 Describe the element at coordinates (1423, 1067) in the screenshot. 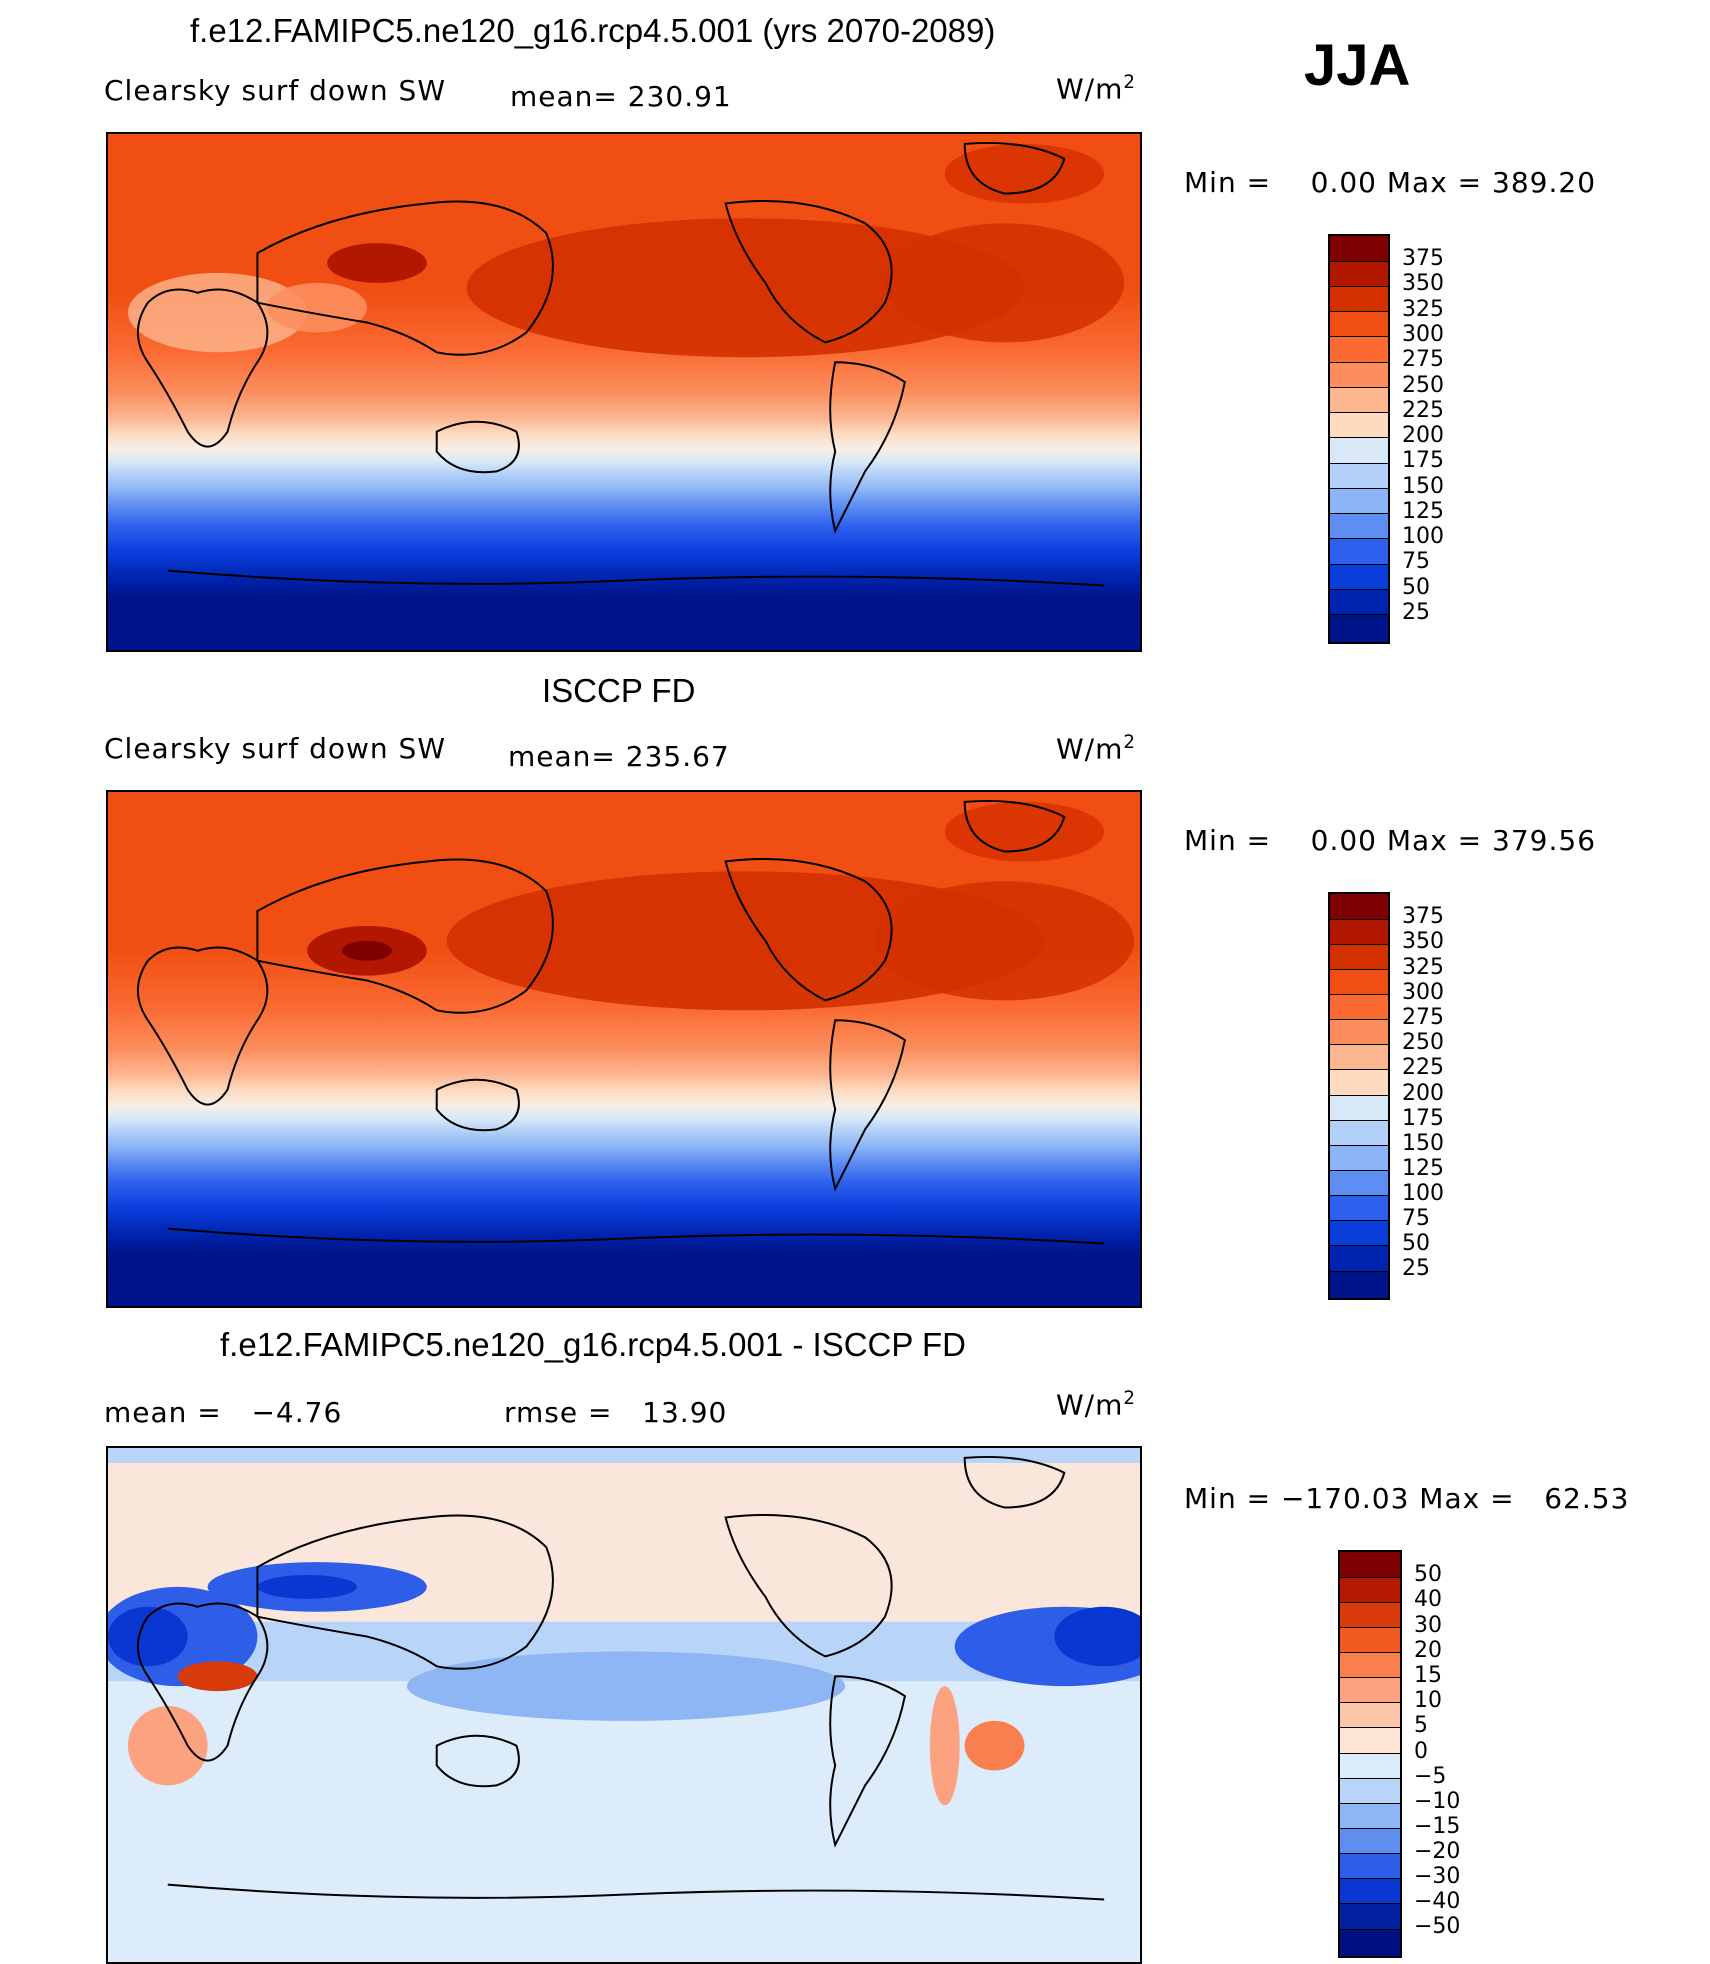

I see `cb-obs-label: 225` at that location.